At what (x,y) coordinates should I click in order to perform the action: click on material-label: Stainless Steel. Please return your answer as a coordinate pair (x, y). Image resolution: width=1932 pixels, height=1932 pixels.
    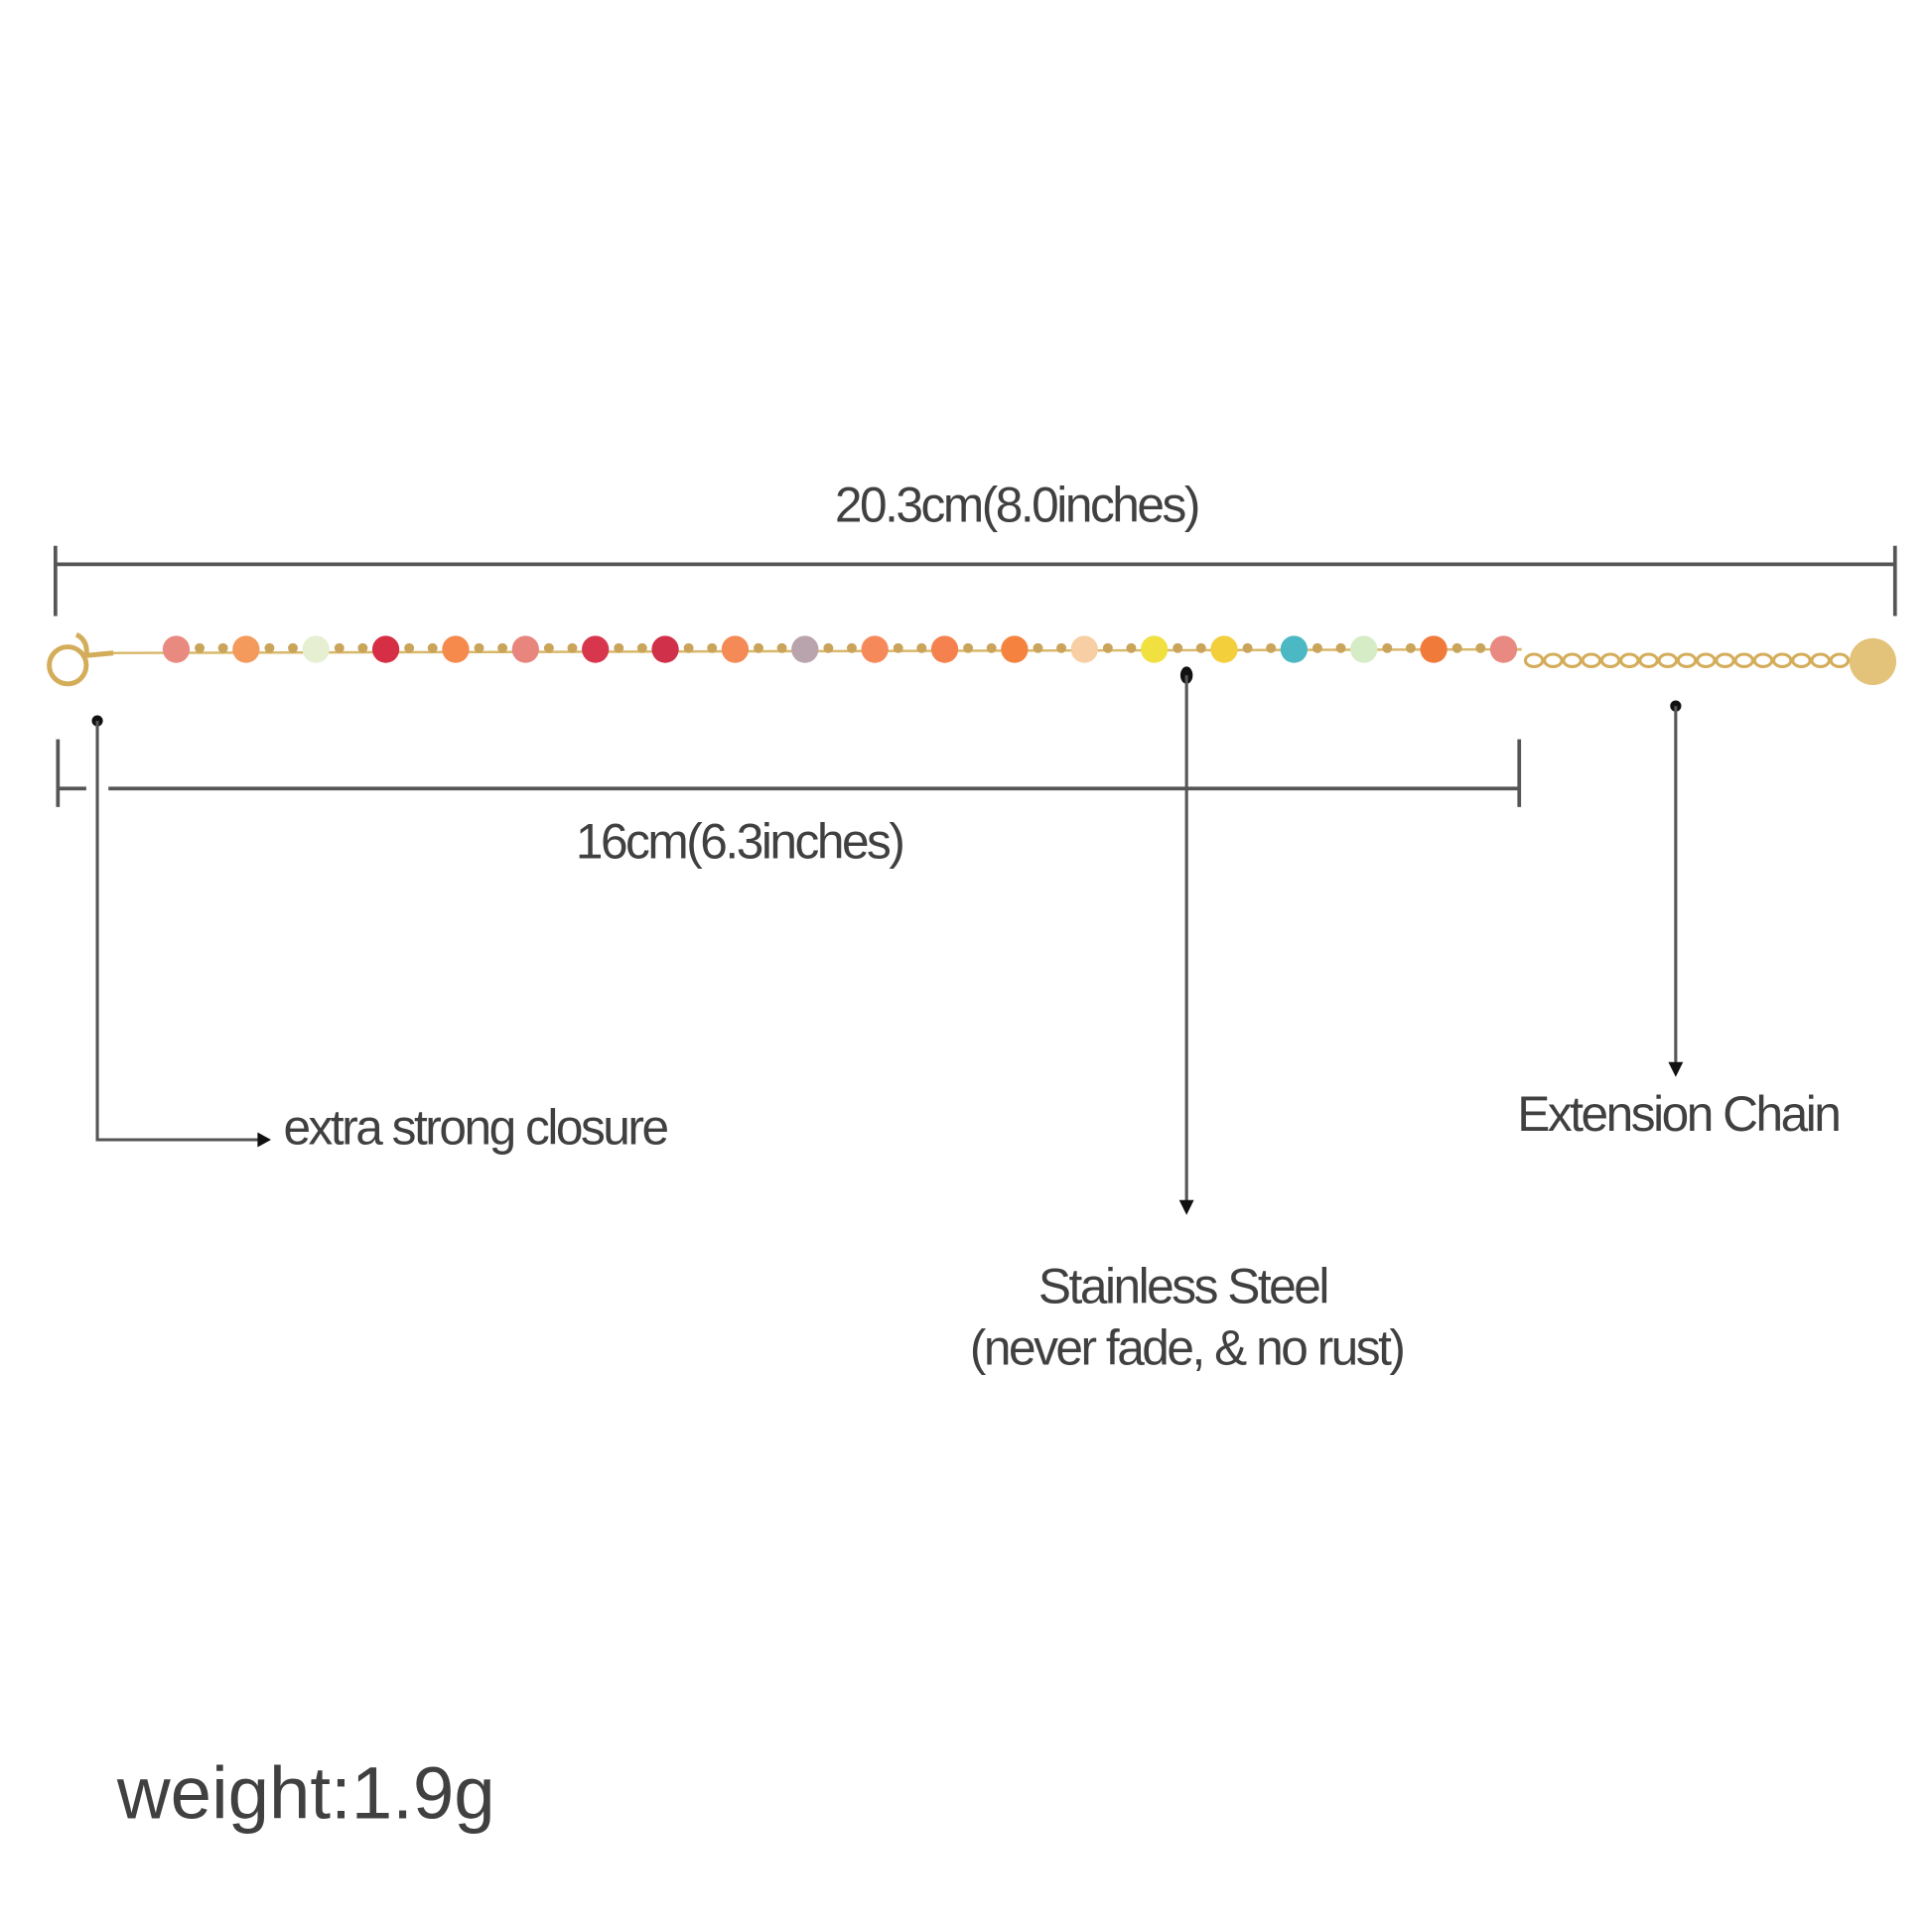
    Looking at the image, I should click on (1183, 1286).